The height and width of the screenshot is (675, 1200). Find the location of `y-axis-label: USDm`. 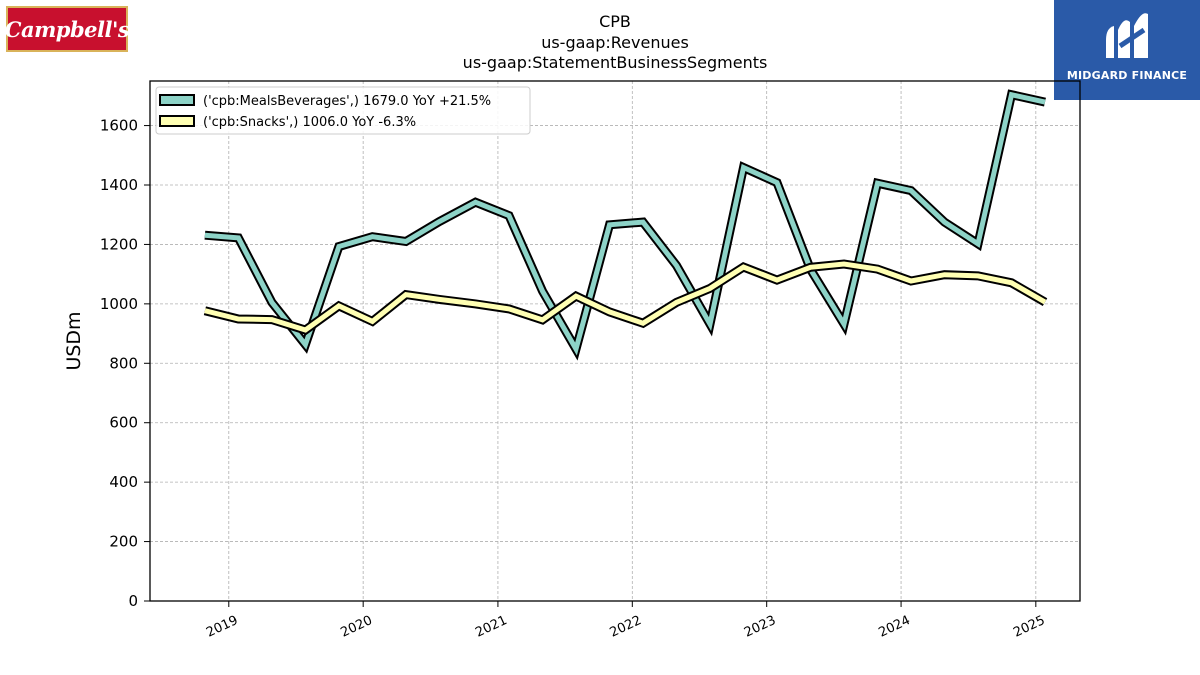

y-axis-label: USDm is located at coordinates (74, 340).